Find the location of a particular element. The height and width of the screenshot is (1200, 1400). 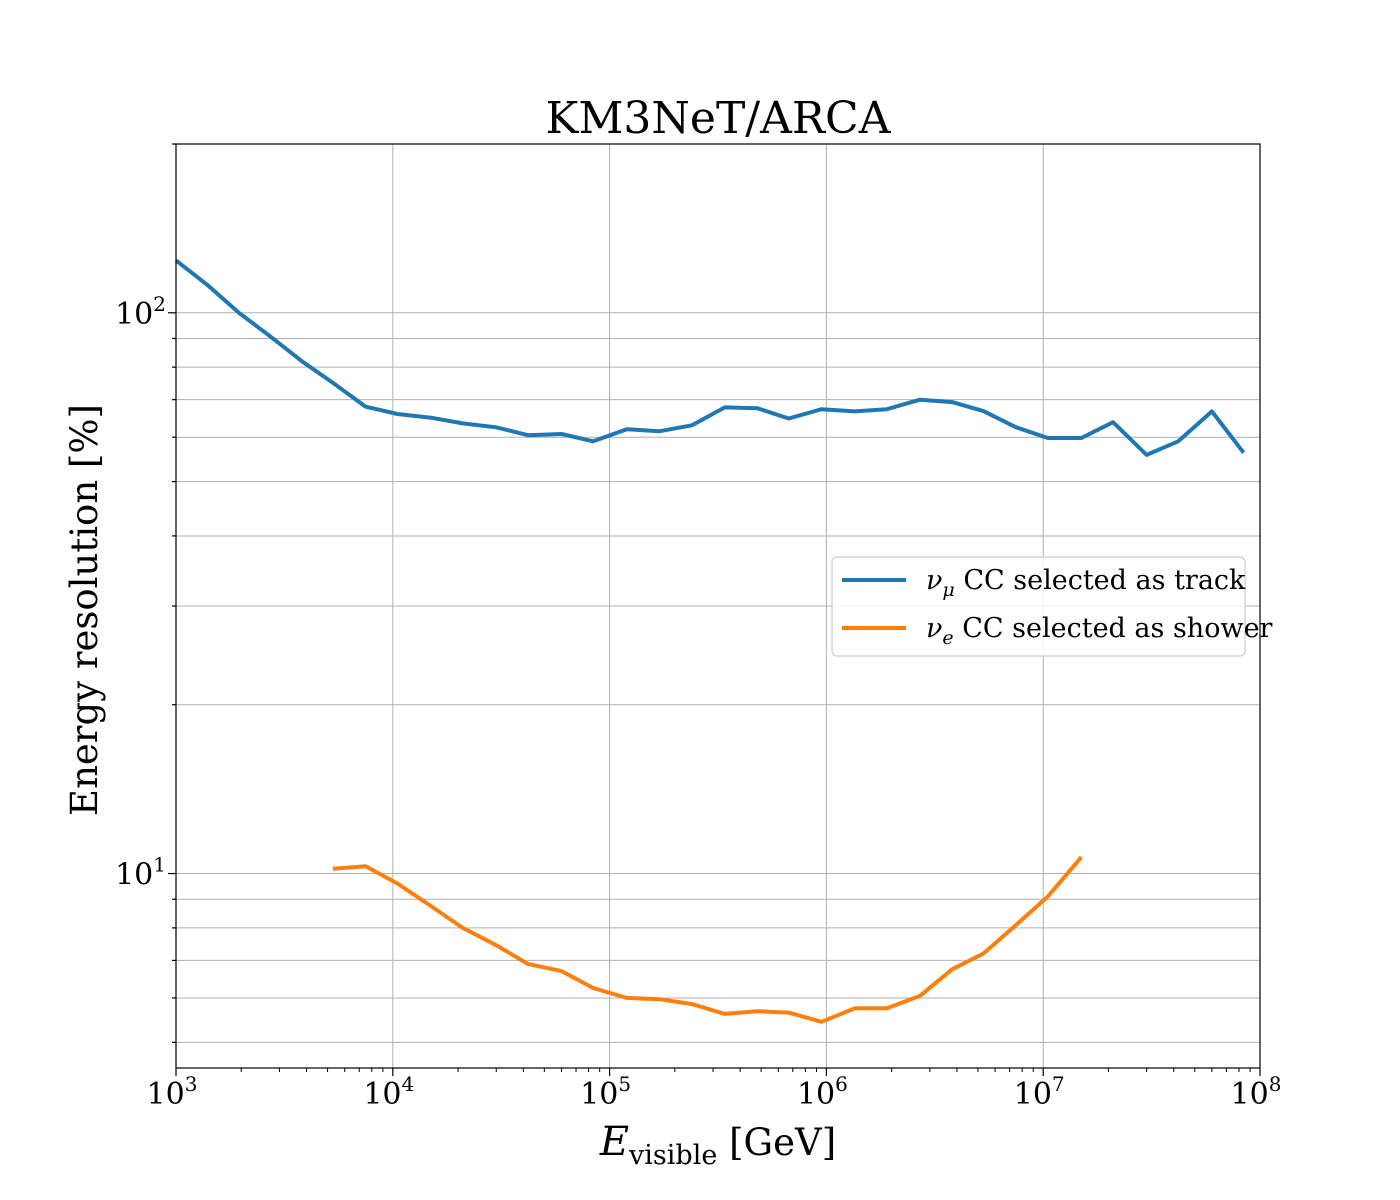

legend-label-numu-track: νμ CC selected as track is located at coordinates (1086, 583).